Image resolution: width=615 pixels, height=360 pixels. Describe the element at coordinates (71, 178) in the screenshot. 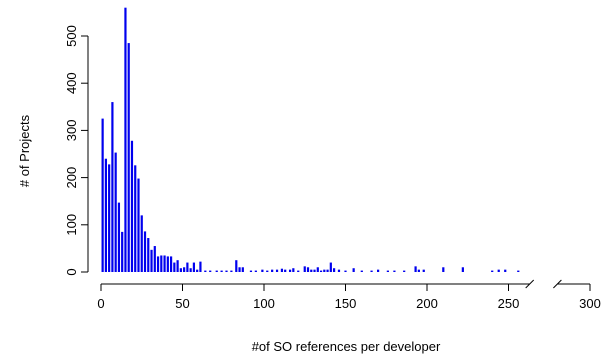

I see `y-tick-label: 200` at that location.